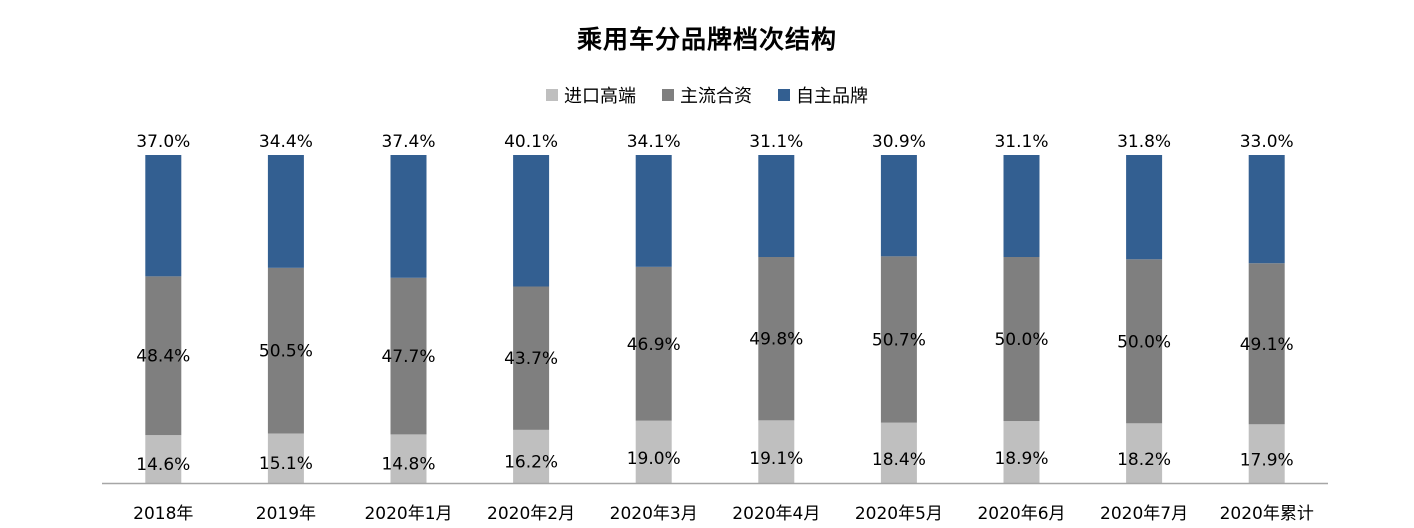 The height and width of the screenshot is (528, 1414). Describe the element at coordinates (531, 142) in the screenshot. I see `value-label-2-3: 40.1%` at that location.